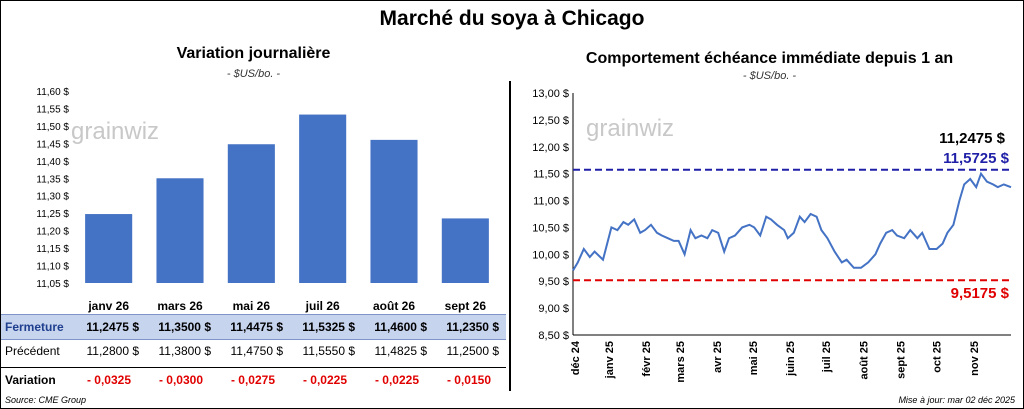  Describe the element at coordinates (108, 380) in the screenshot. I see `variation-cell: - 0,0325` at that location.